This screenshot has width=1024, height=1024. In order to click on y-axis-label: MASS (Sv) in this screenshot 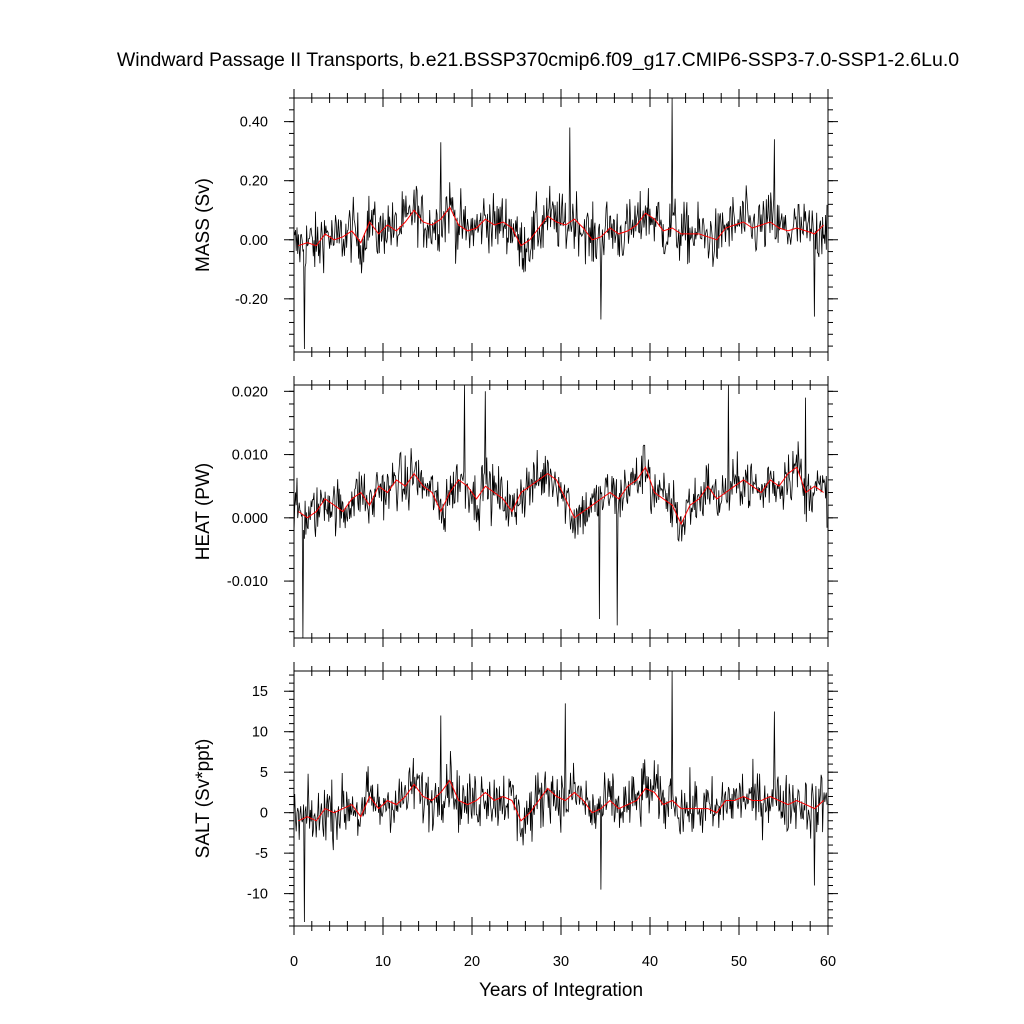, I will do `click(203, 225)`.